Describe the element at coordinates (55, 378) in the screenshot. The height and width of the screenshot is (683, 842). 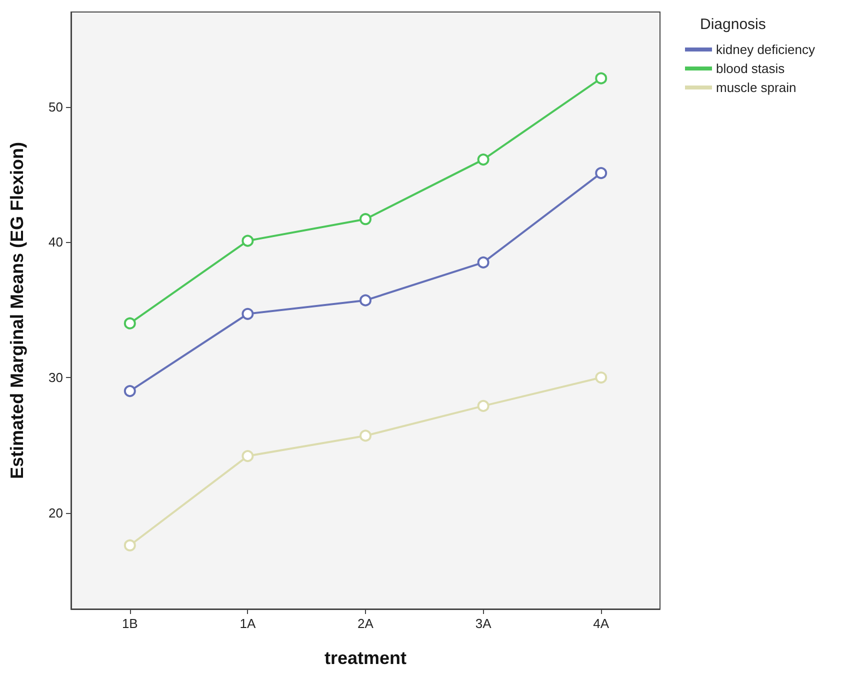
I see `y-tick-label: 30` at that location.